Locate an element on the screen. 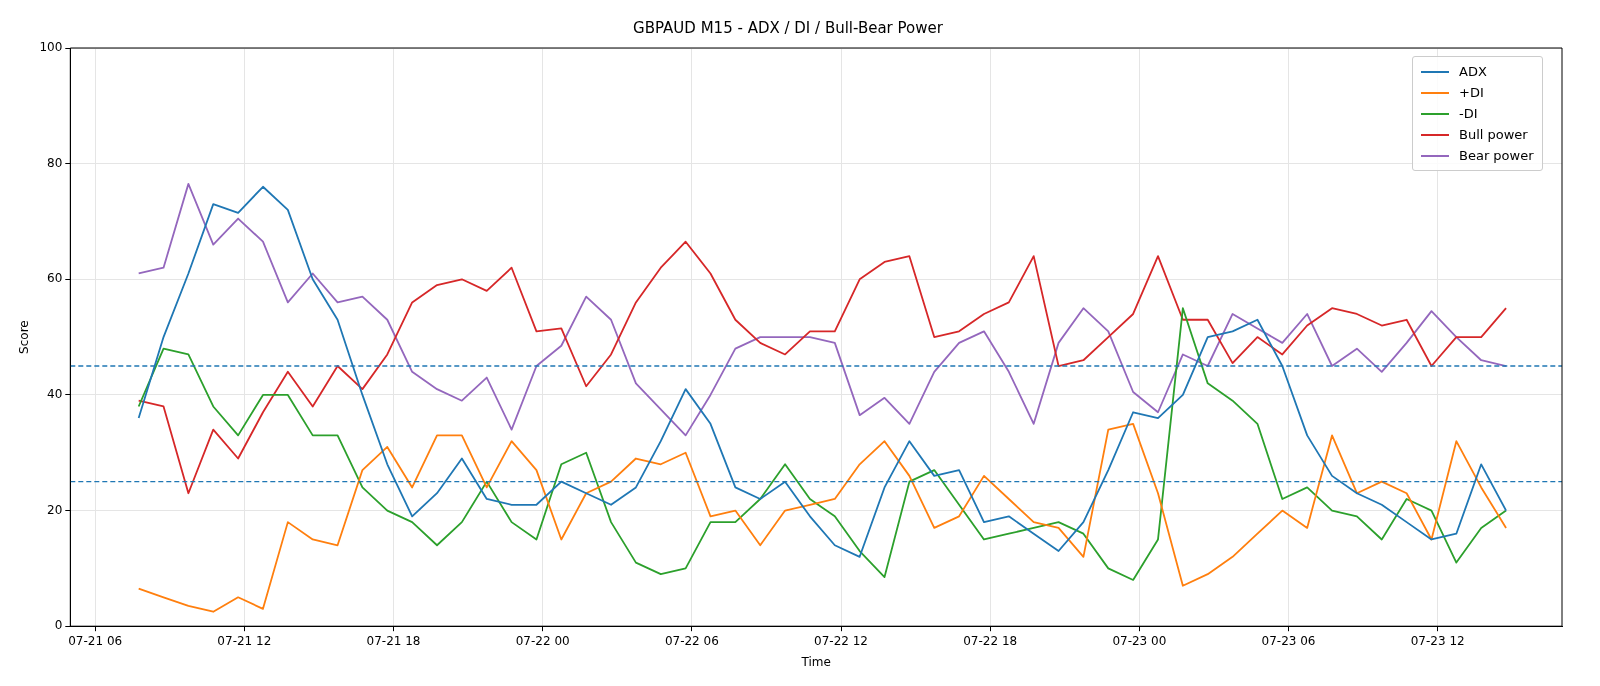 This screenshot has width=1600, height=686. x-tick-label: 07-22 00 is located at coordinates (542, 640).